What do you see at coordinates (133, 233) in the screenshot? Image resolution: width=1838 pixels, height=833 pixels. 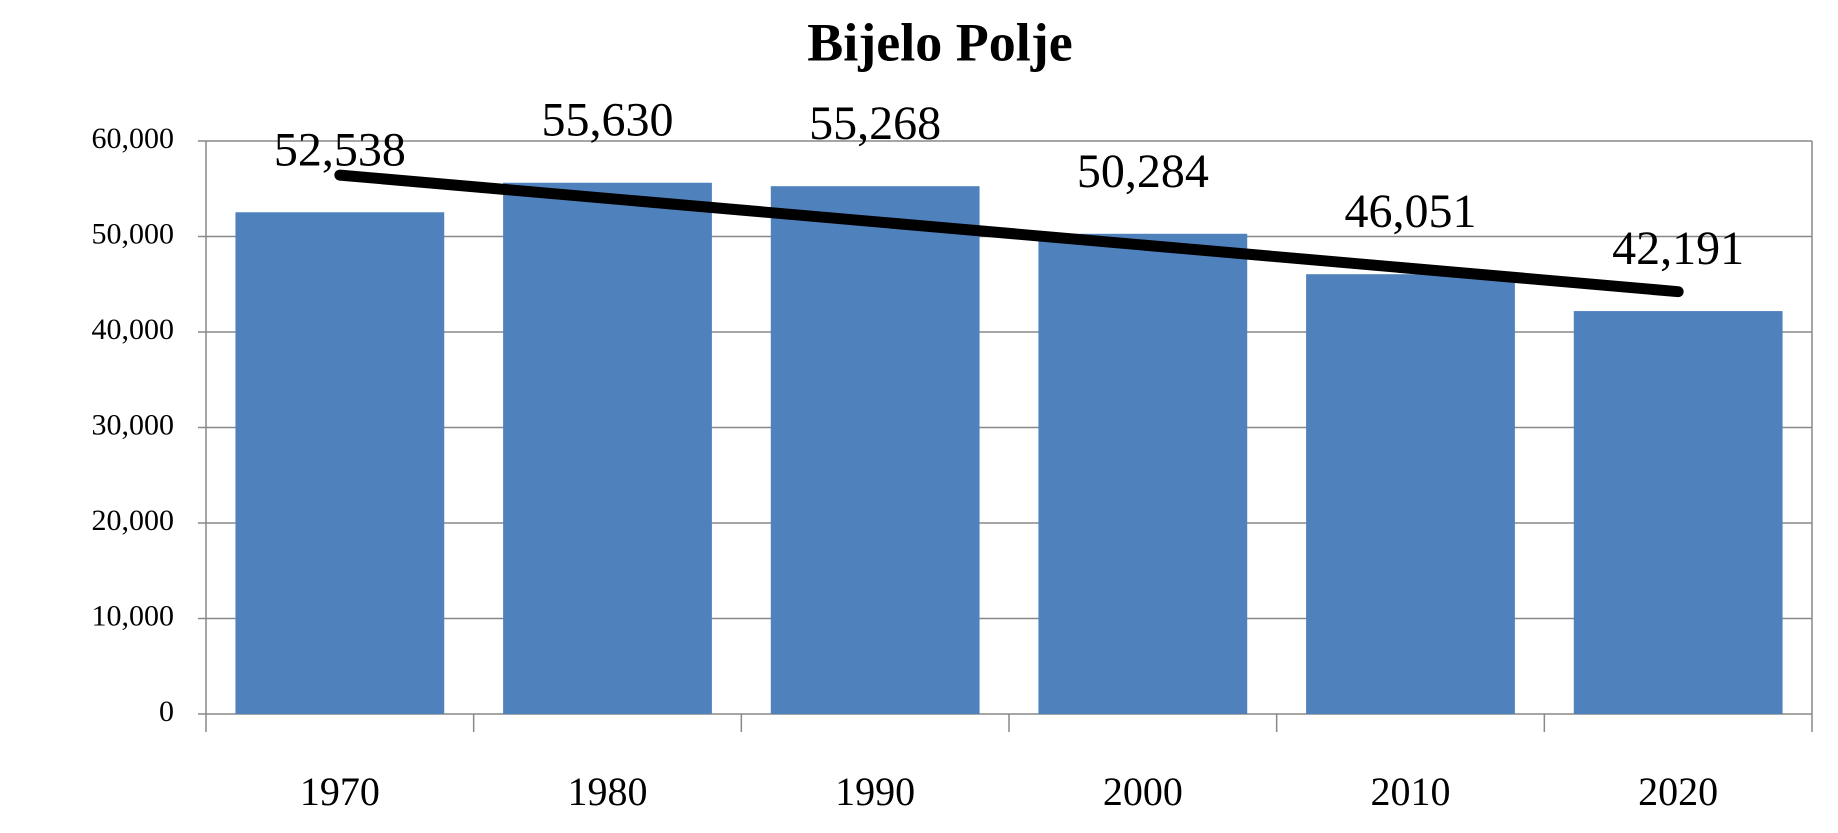 I see `y-tick-label: 50,000` at bounding box center [133, 233].